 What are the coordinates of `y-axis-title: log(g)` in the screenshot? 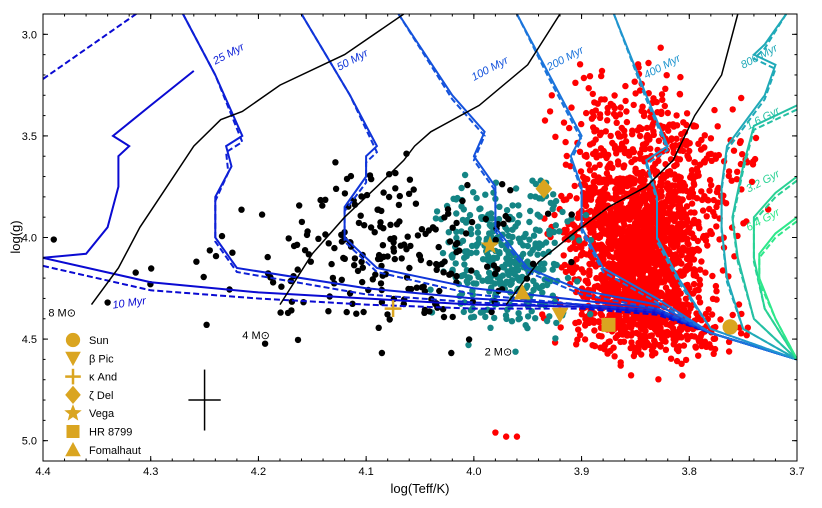 It's located at (15, 236).